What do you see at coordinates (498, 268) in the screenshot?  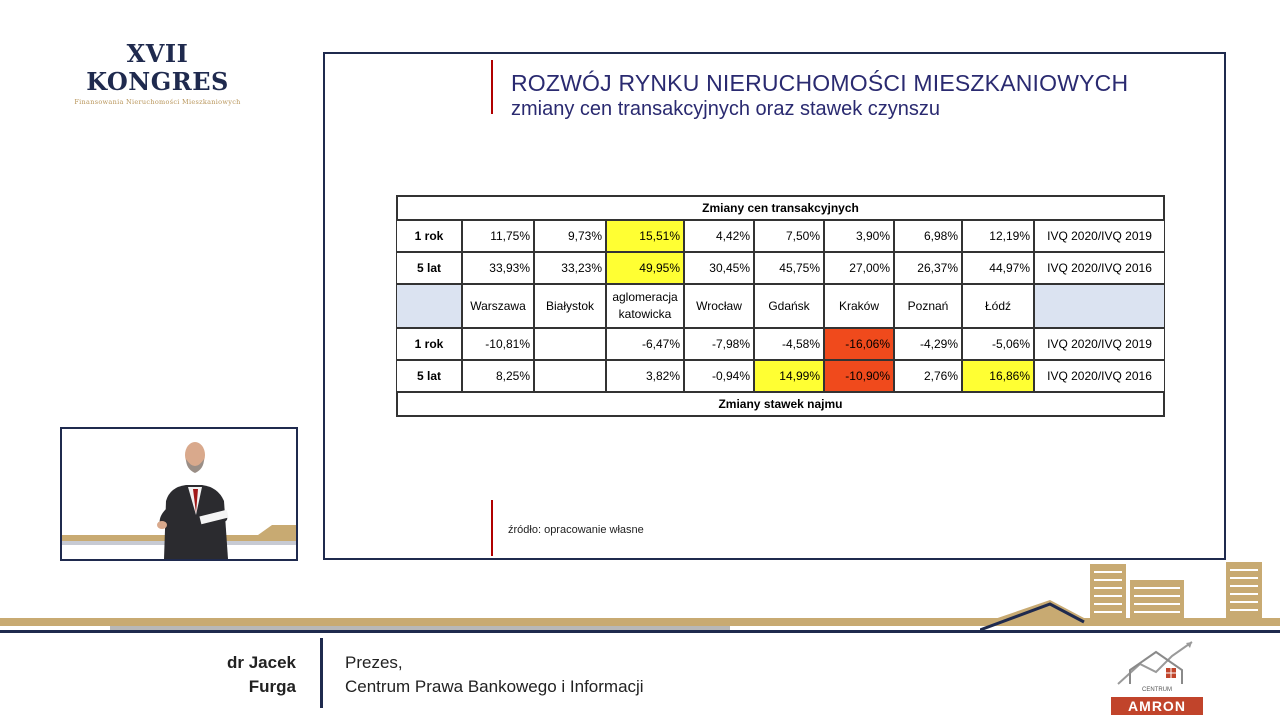 I see `table-cell: 33,93%` at bounding box center [498, 268].